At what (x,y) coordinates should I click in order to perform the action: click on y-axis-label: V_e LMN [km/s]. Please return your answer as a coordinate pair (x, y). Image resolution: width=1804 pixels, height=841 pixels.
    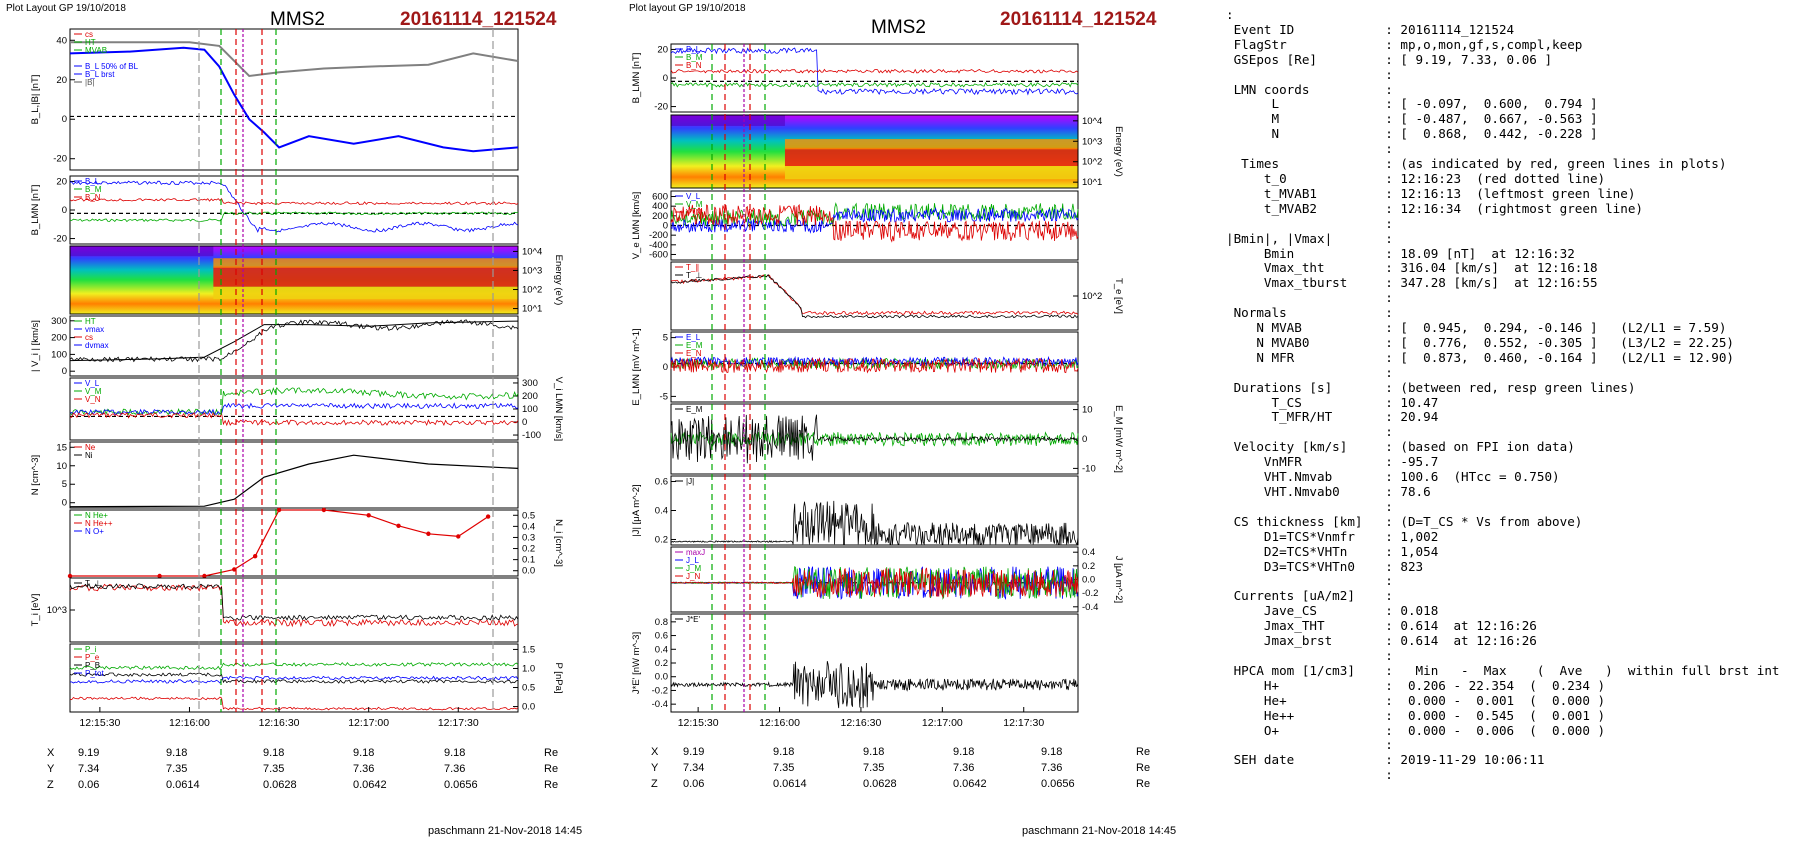
    Looking at the image, I should click on (636, 226).